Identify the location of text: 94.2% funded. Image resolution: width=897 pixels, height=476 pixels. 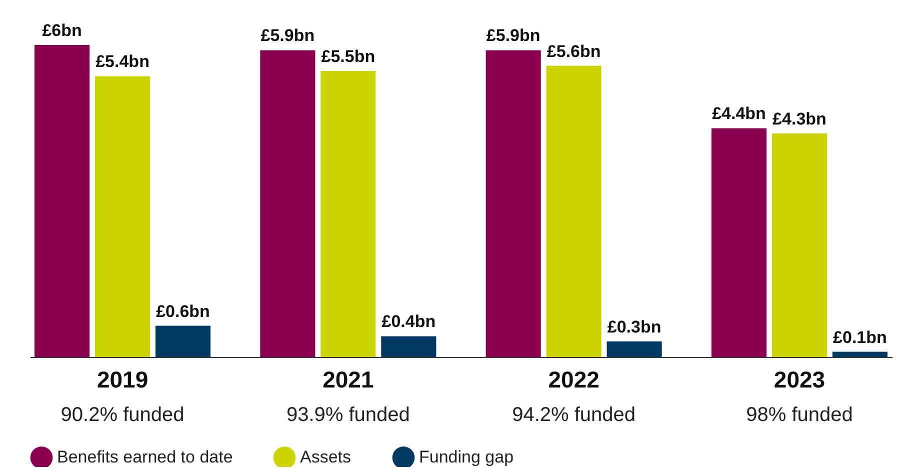
(574, 415).